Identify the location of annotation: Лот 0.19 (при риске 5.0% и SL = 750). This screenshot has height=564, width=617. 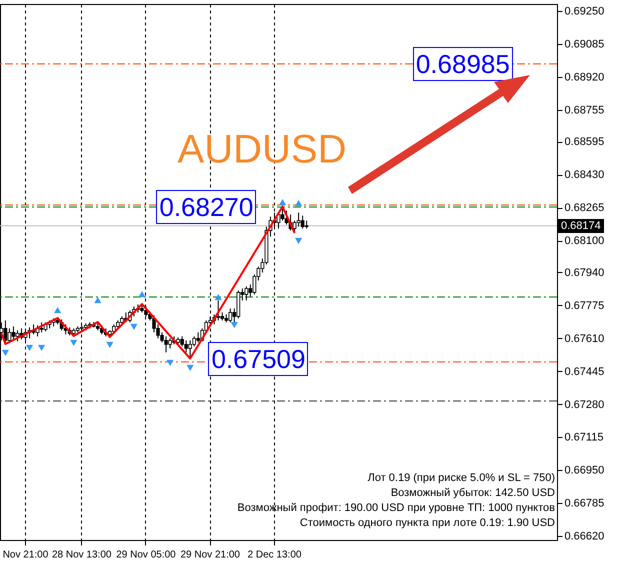
(461, 478).